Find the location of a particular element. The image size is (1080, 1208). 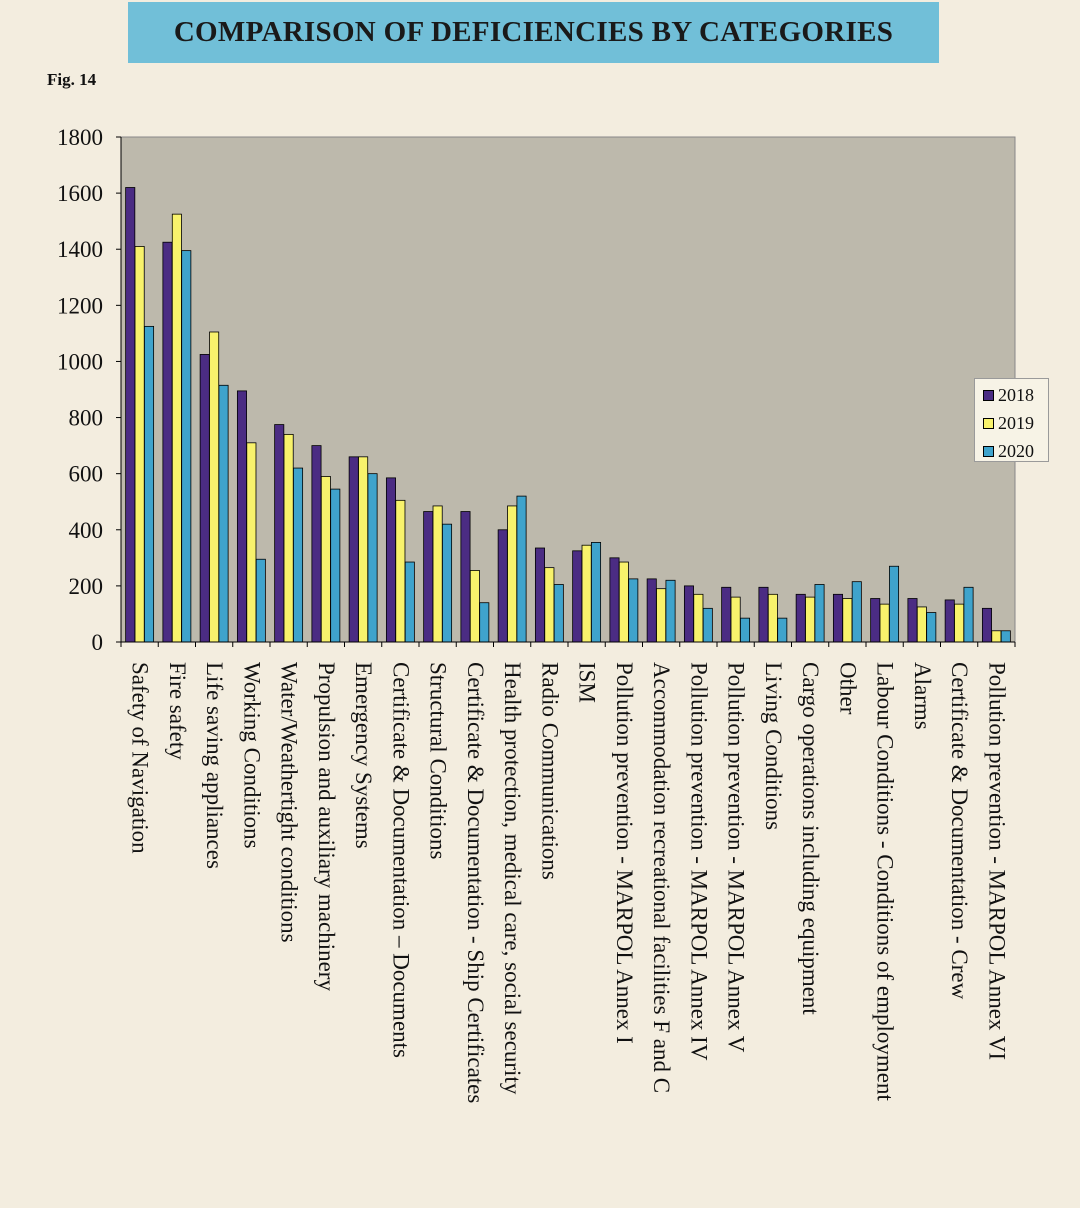

y-tick-label: 400 is located at coordinates (86, 530).